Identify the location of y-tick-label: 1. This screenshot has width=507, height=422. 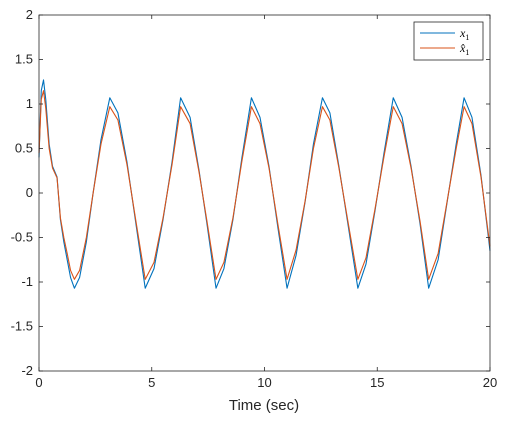
(29, 103).